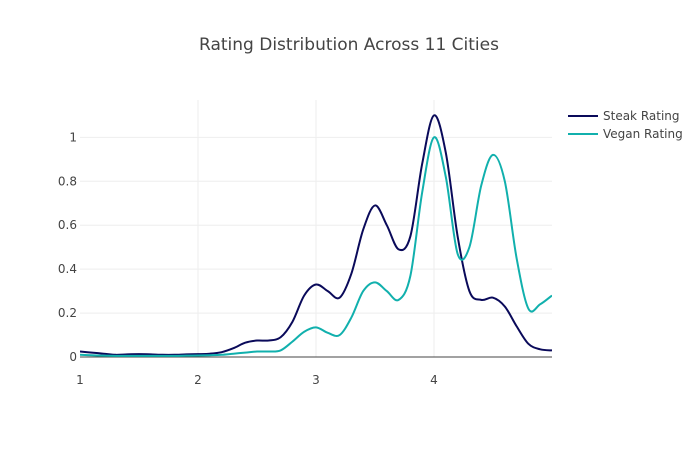  I want to click on y-tick-label: 0, so click(73, 357).